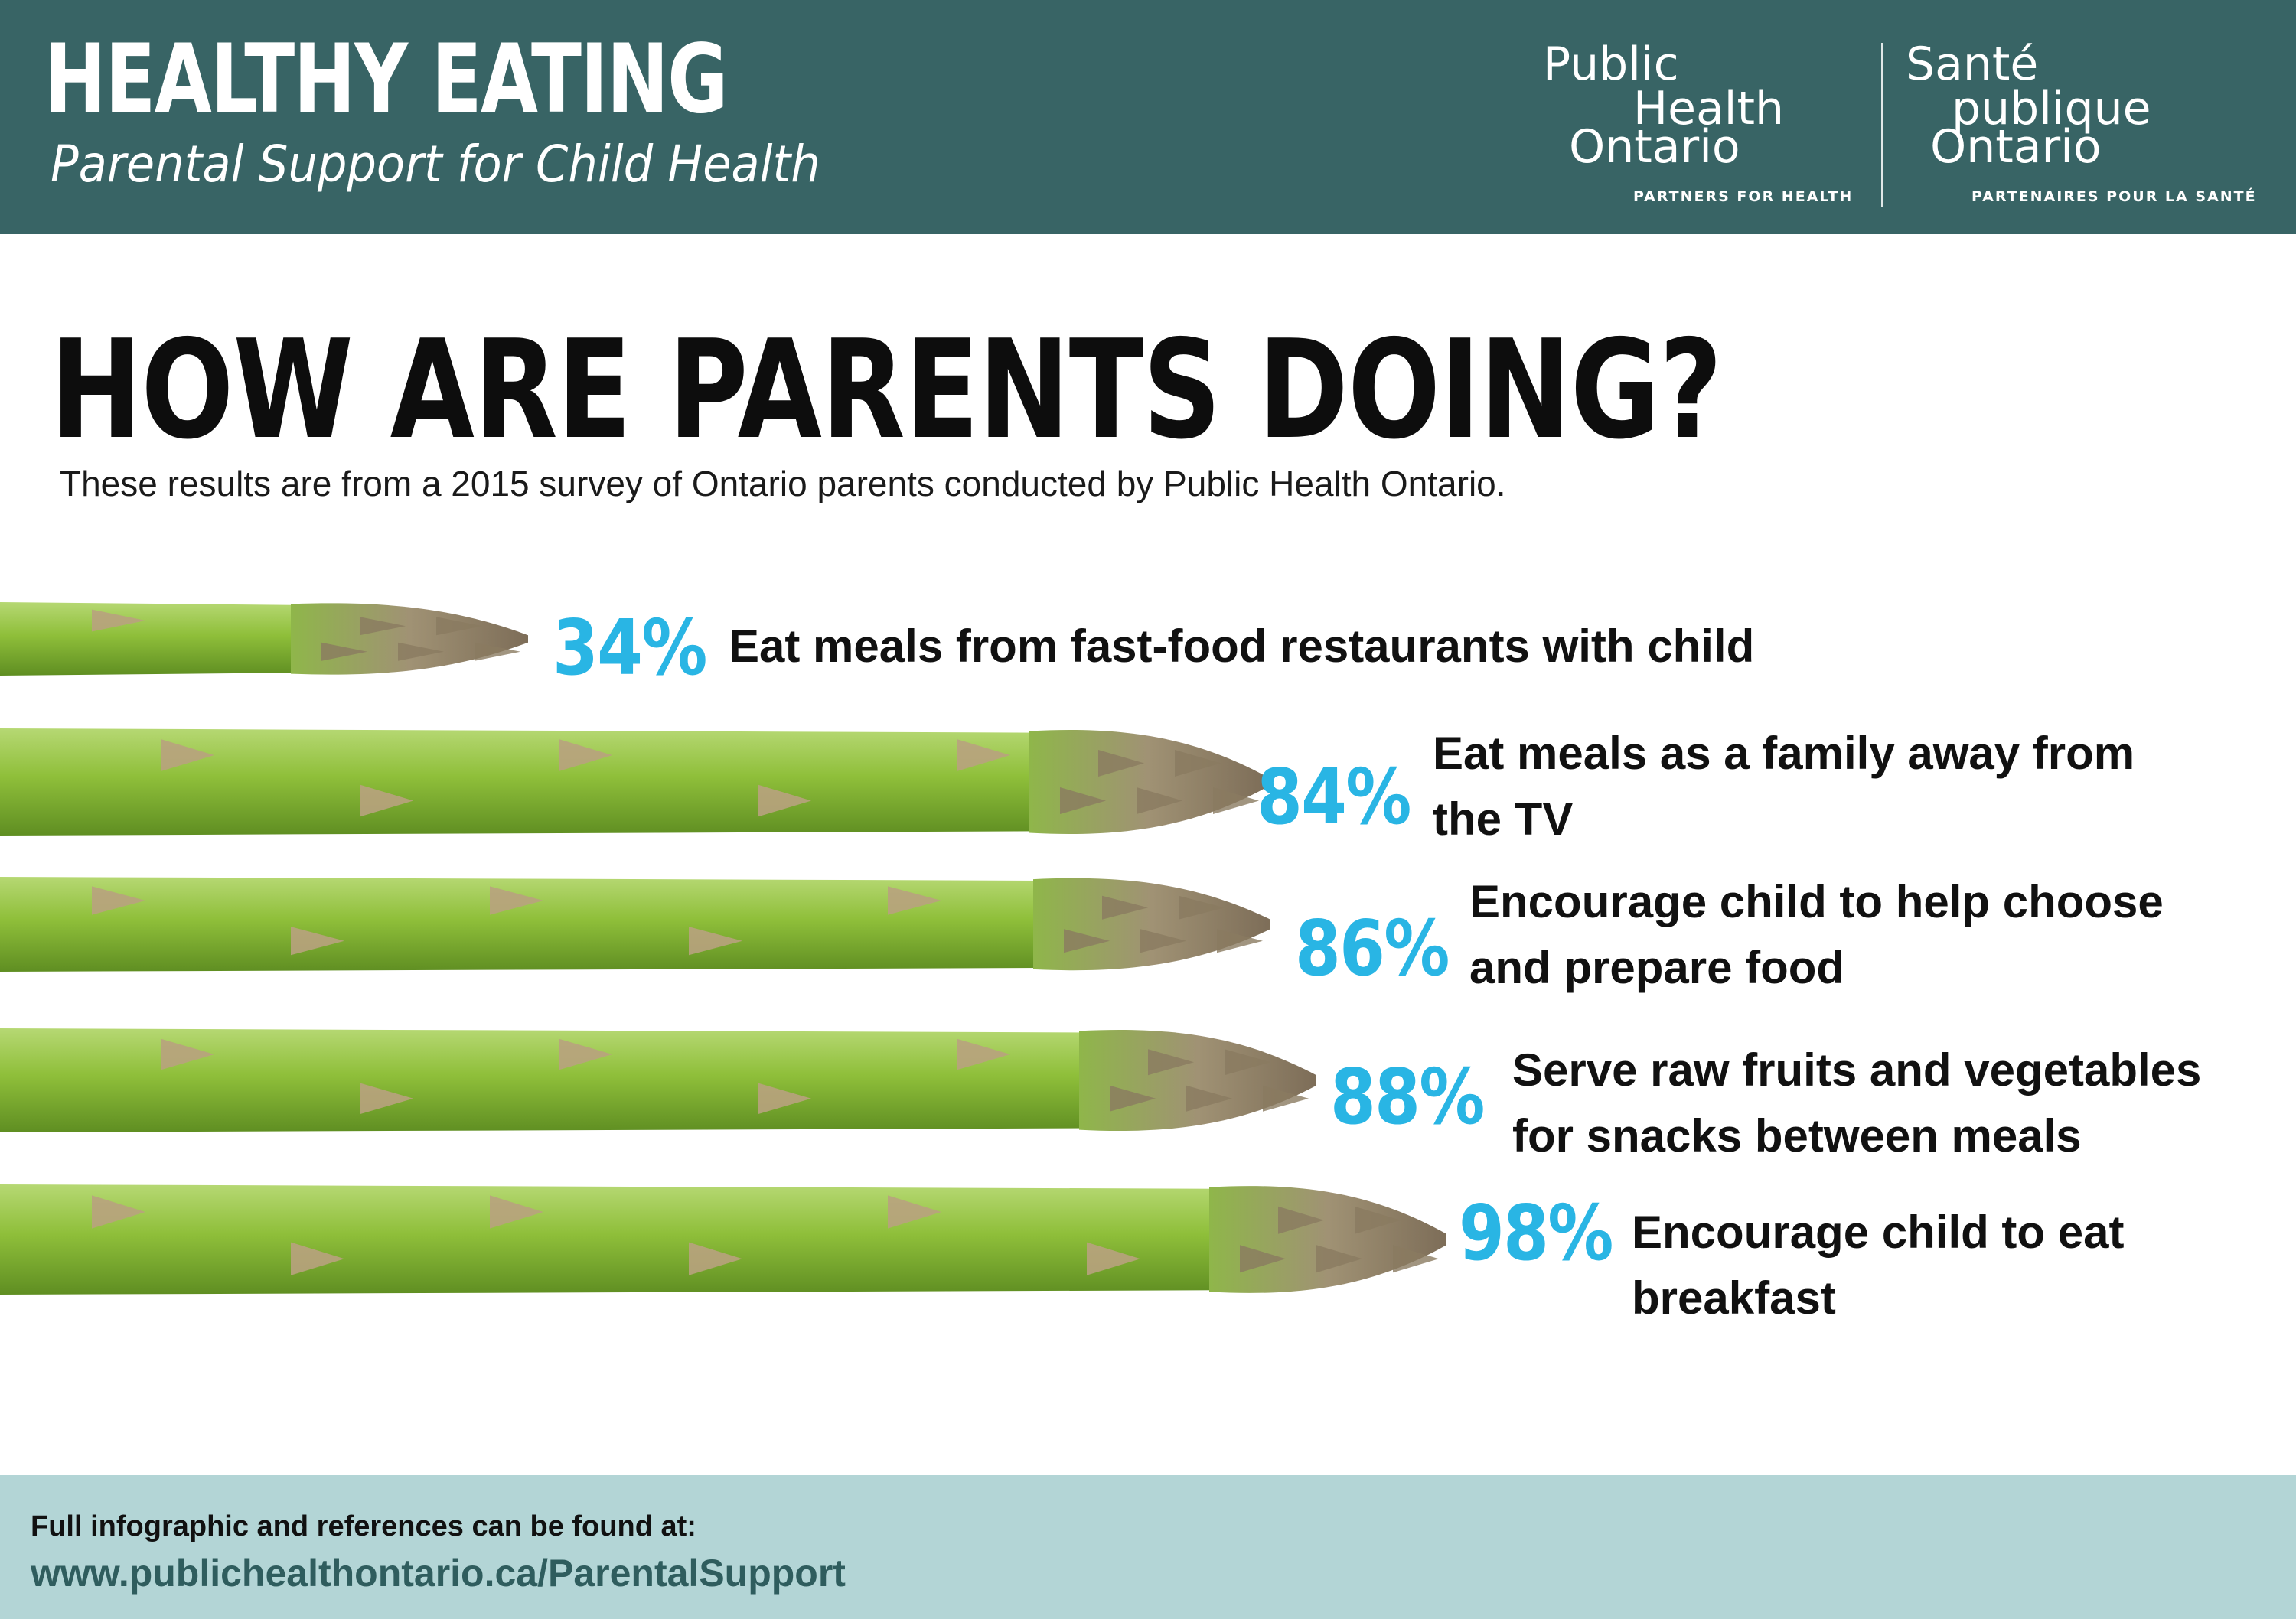 This screenshot has width=2296, height=1619. What do you see at coordinates (1816, 901) in the screenshot?
I see `stat-label-line1: Encourage child to help choose` at bounding box center [1816, 901].